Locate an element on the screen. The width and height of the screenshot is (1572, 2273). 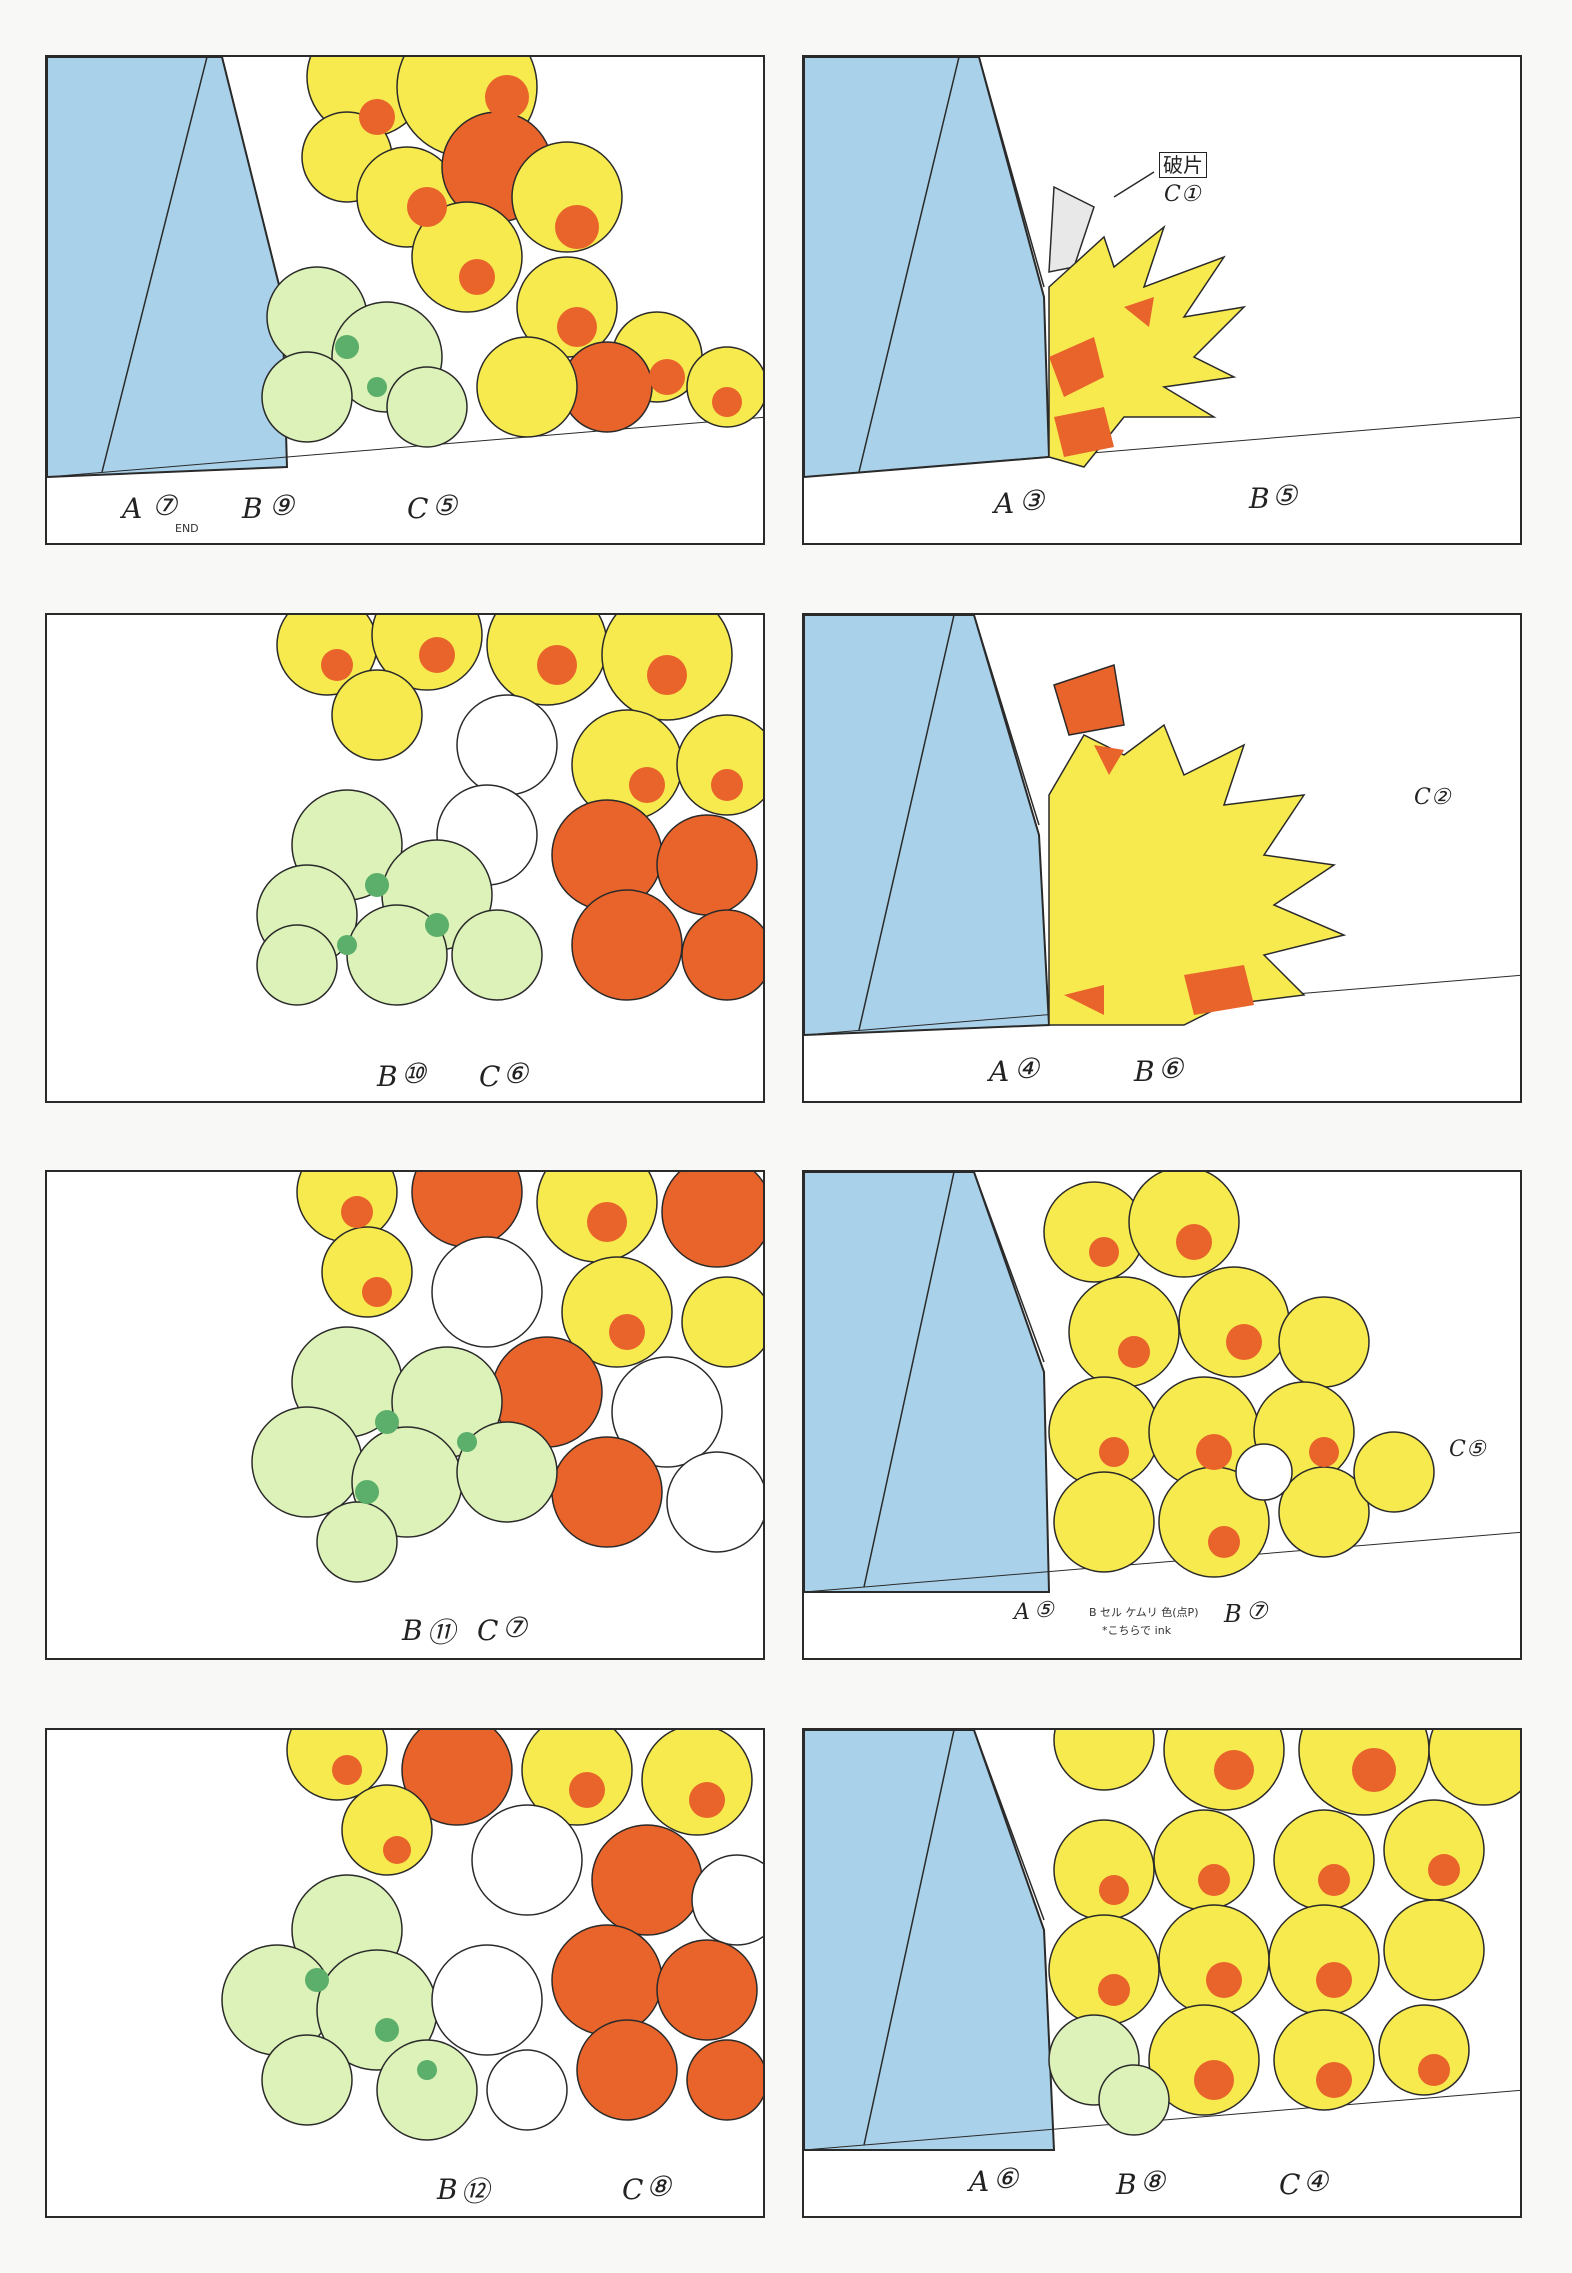
panel-5: B ⑪ C ⑦ is located at coordinates (405, 1415).